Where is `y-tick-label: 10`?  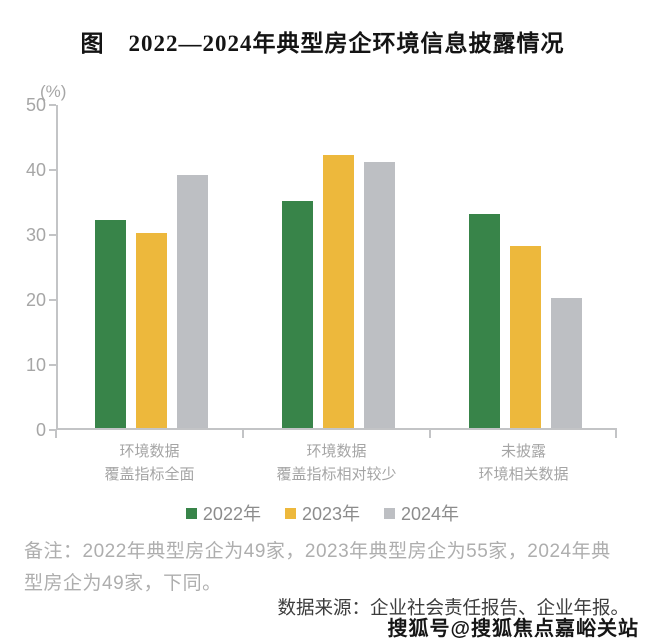
y-tick-label: 10 is located at coordinates (35, 365).